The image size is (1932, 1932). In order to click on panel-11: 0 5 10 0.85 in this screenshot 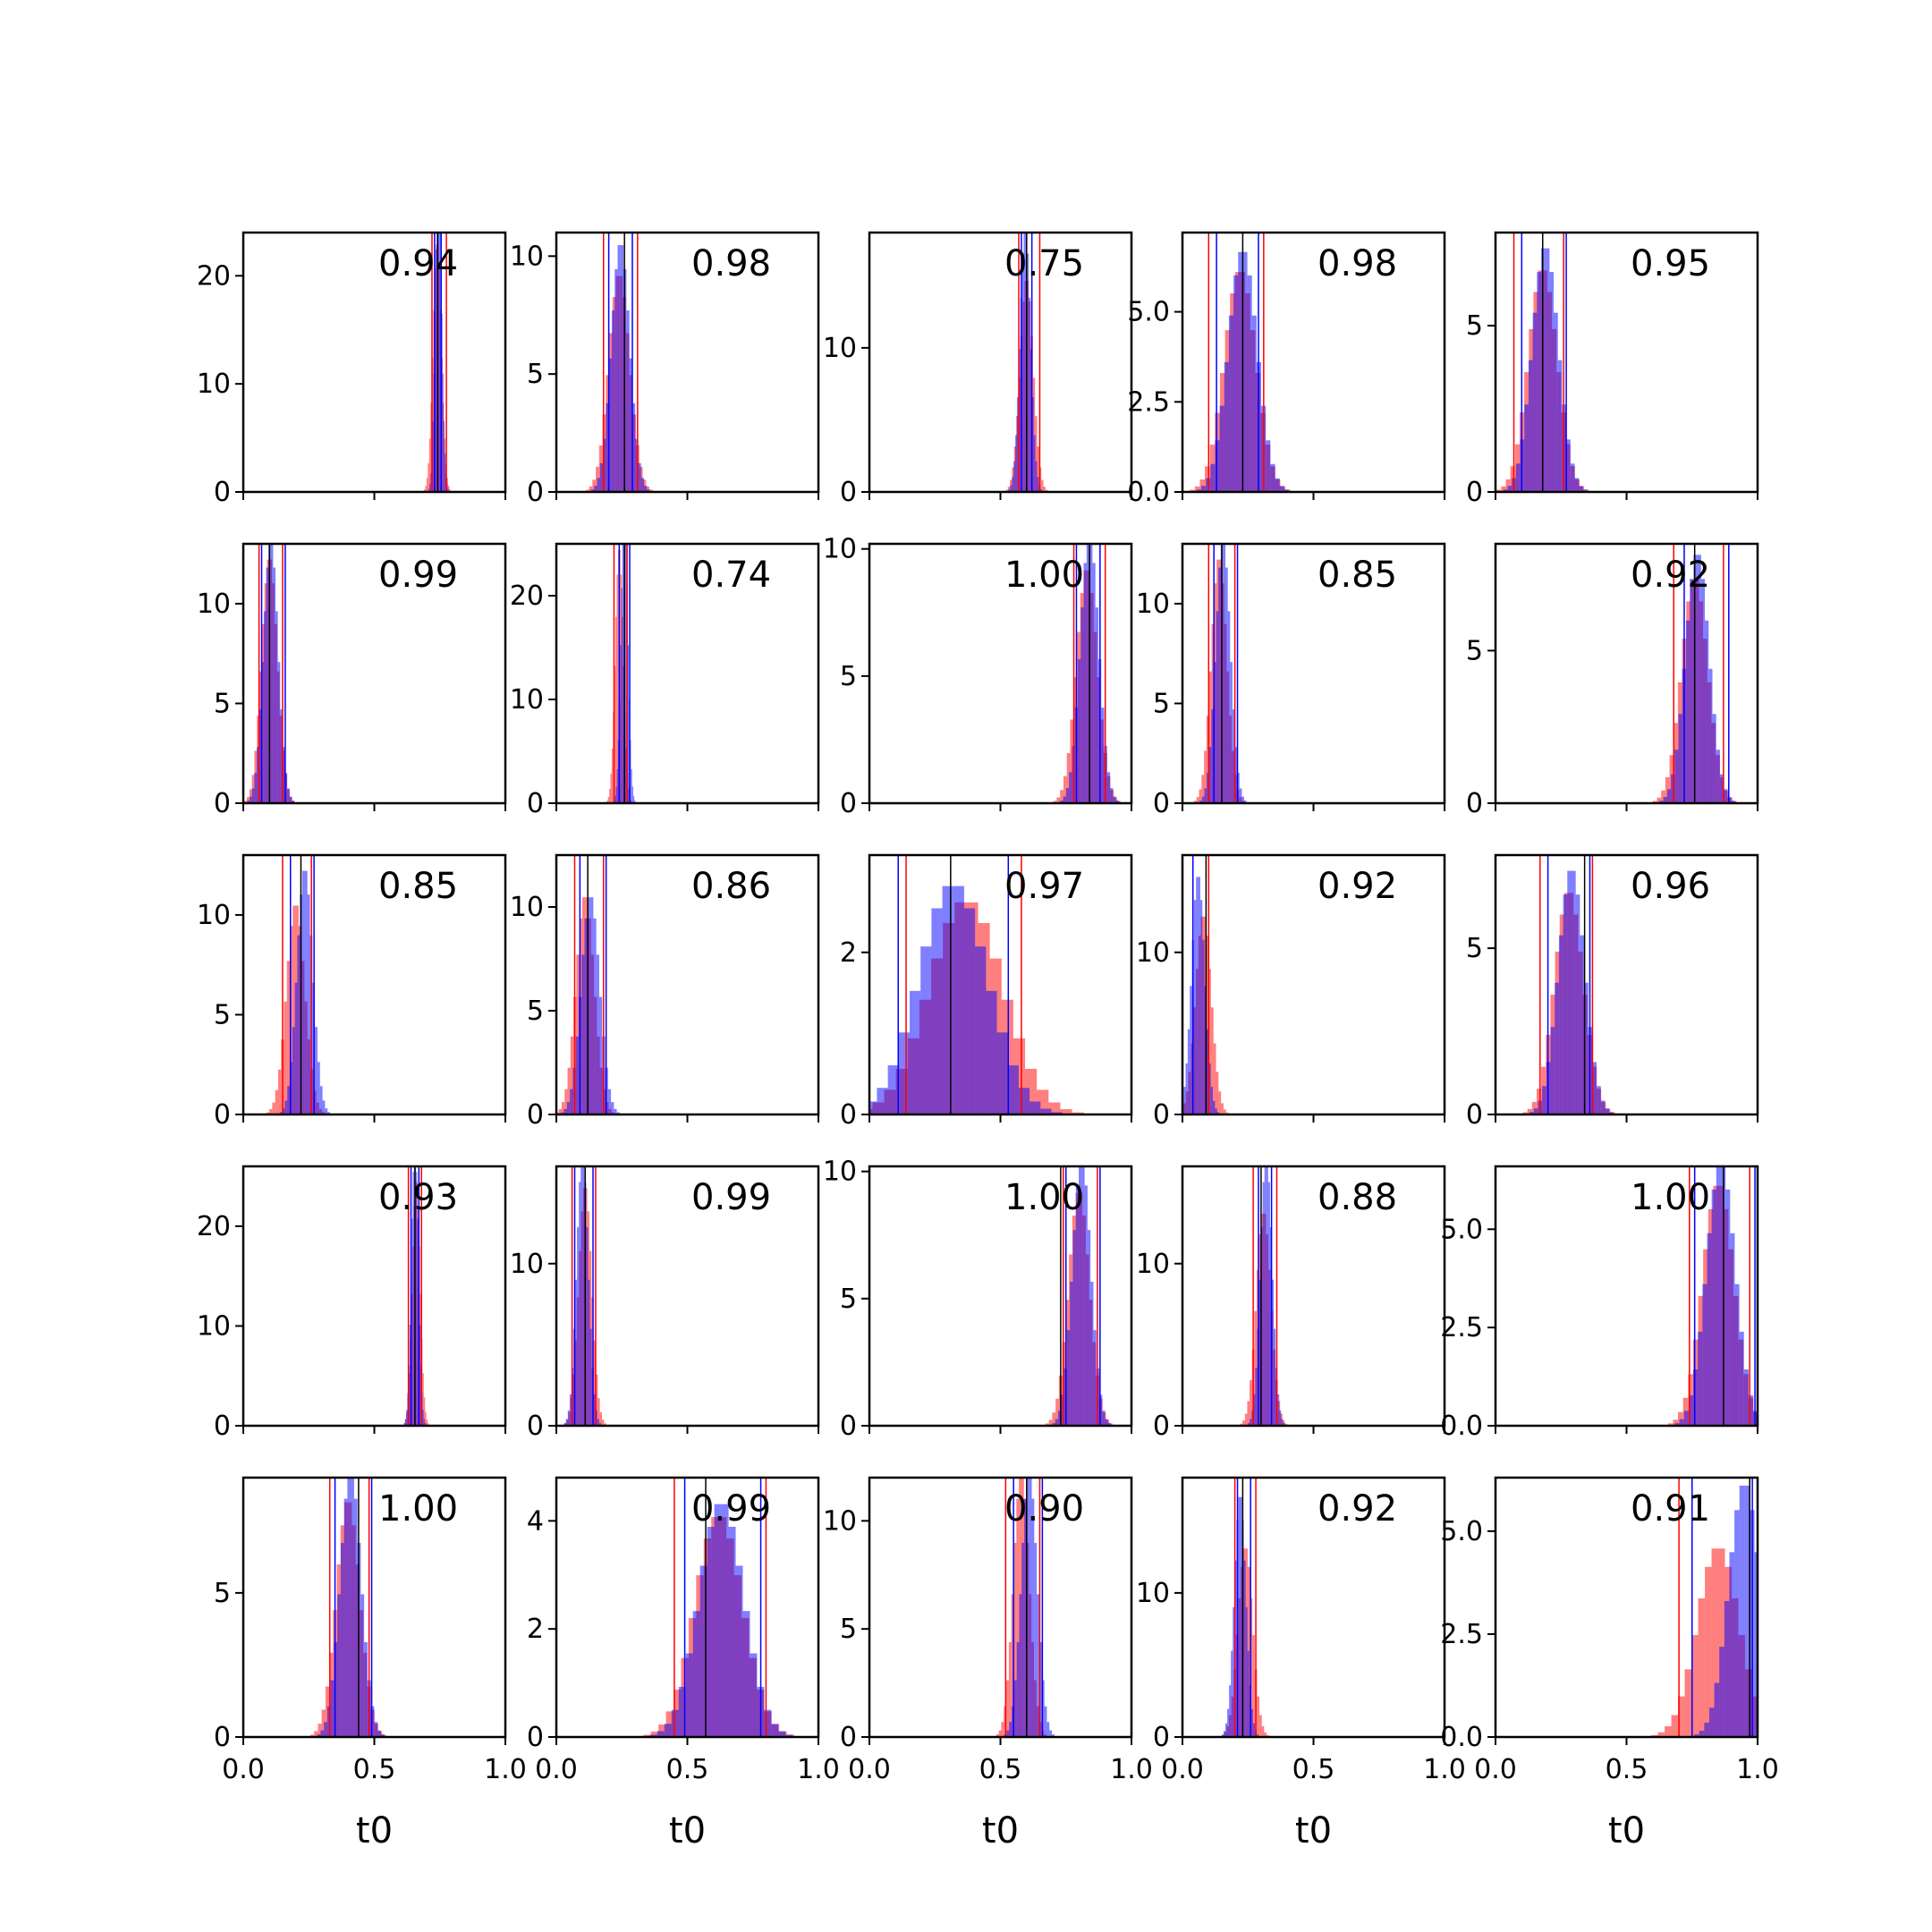, I will do `click(352, 992)`.